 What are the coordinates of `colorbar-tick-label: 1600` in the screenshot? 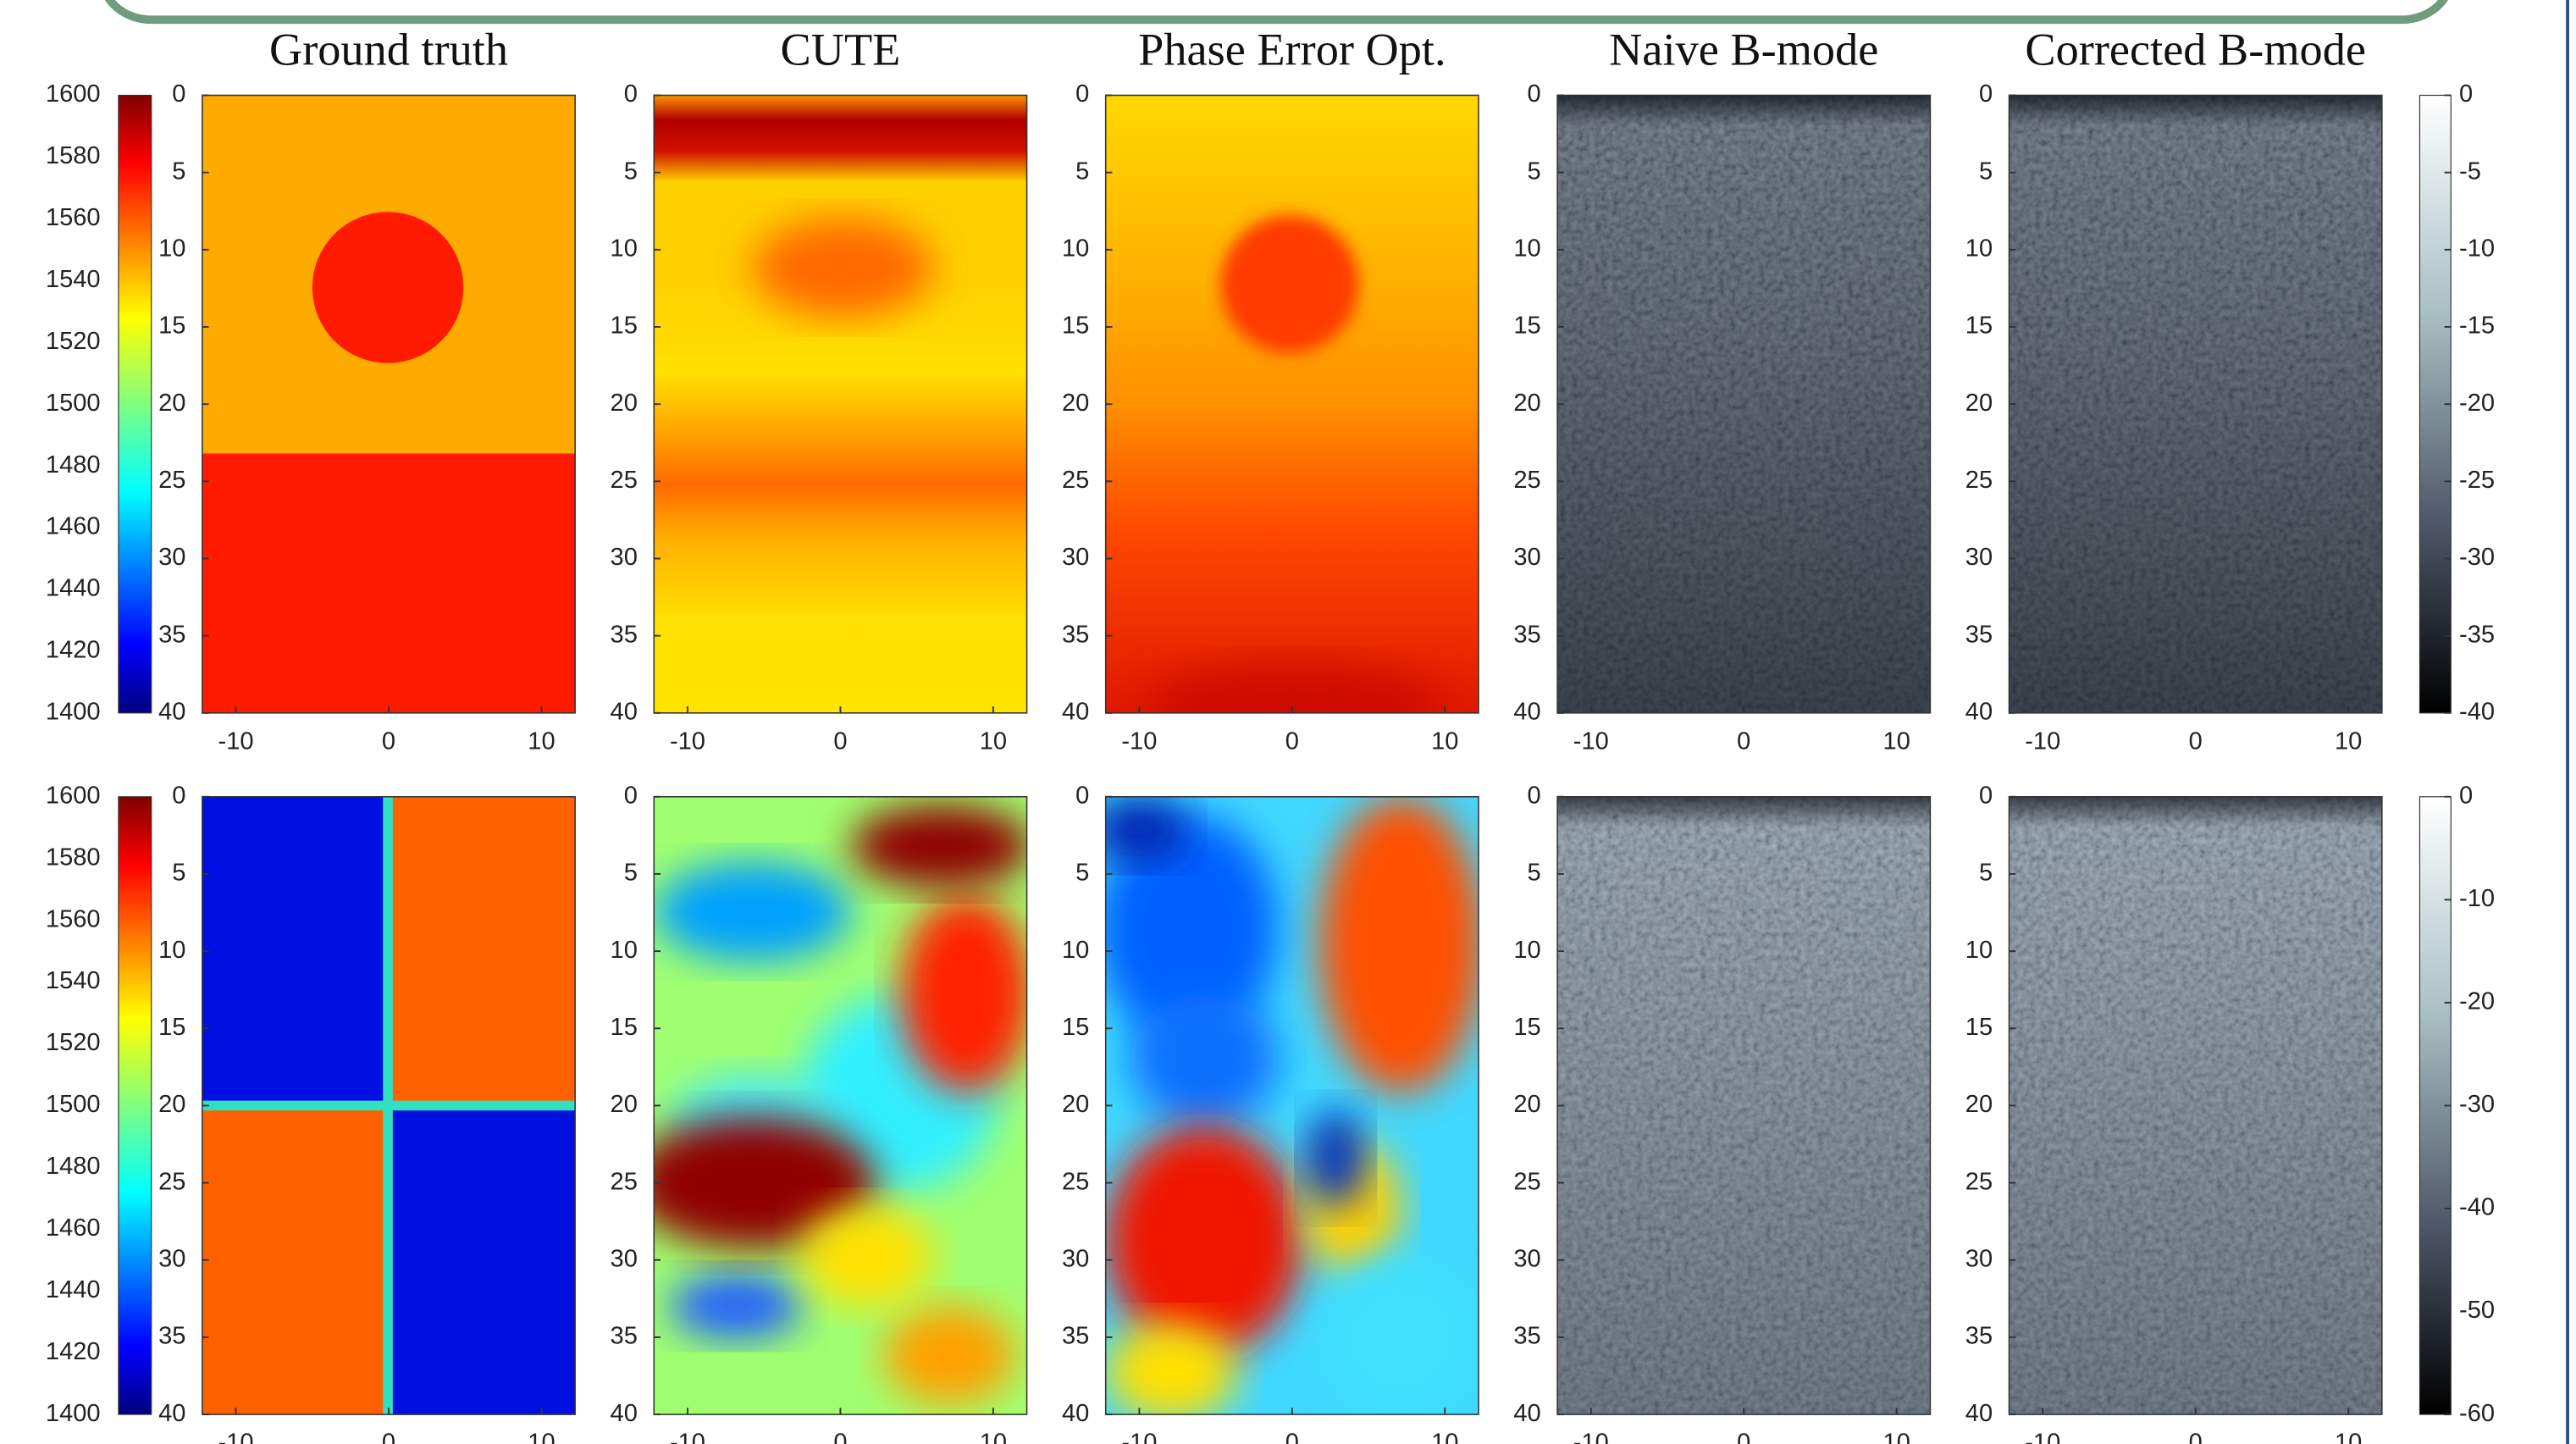 It's located at (73, 795).